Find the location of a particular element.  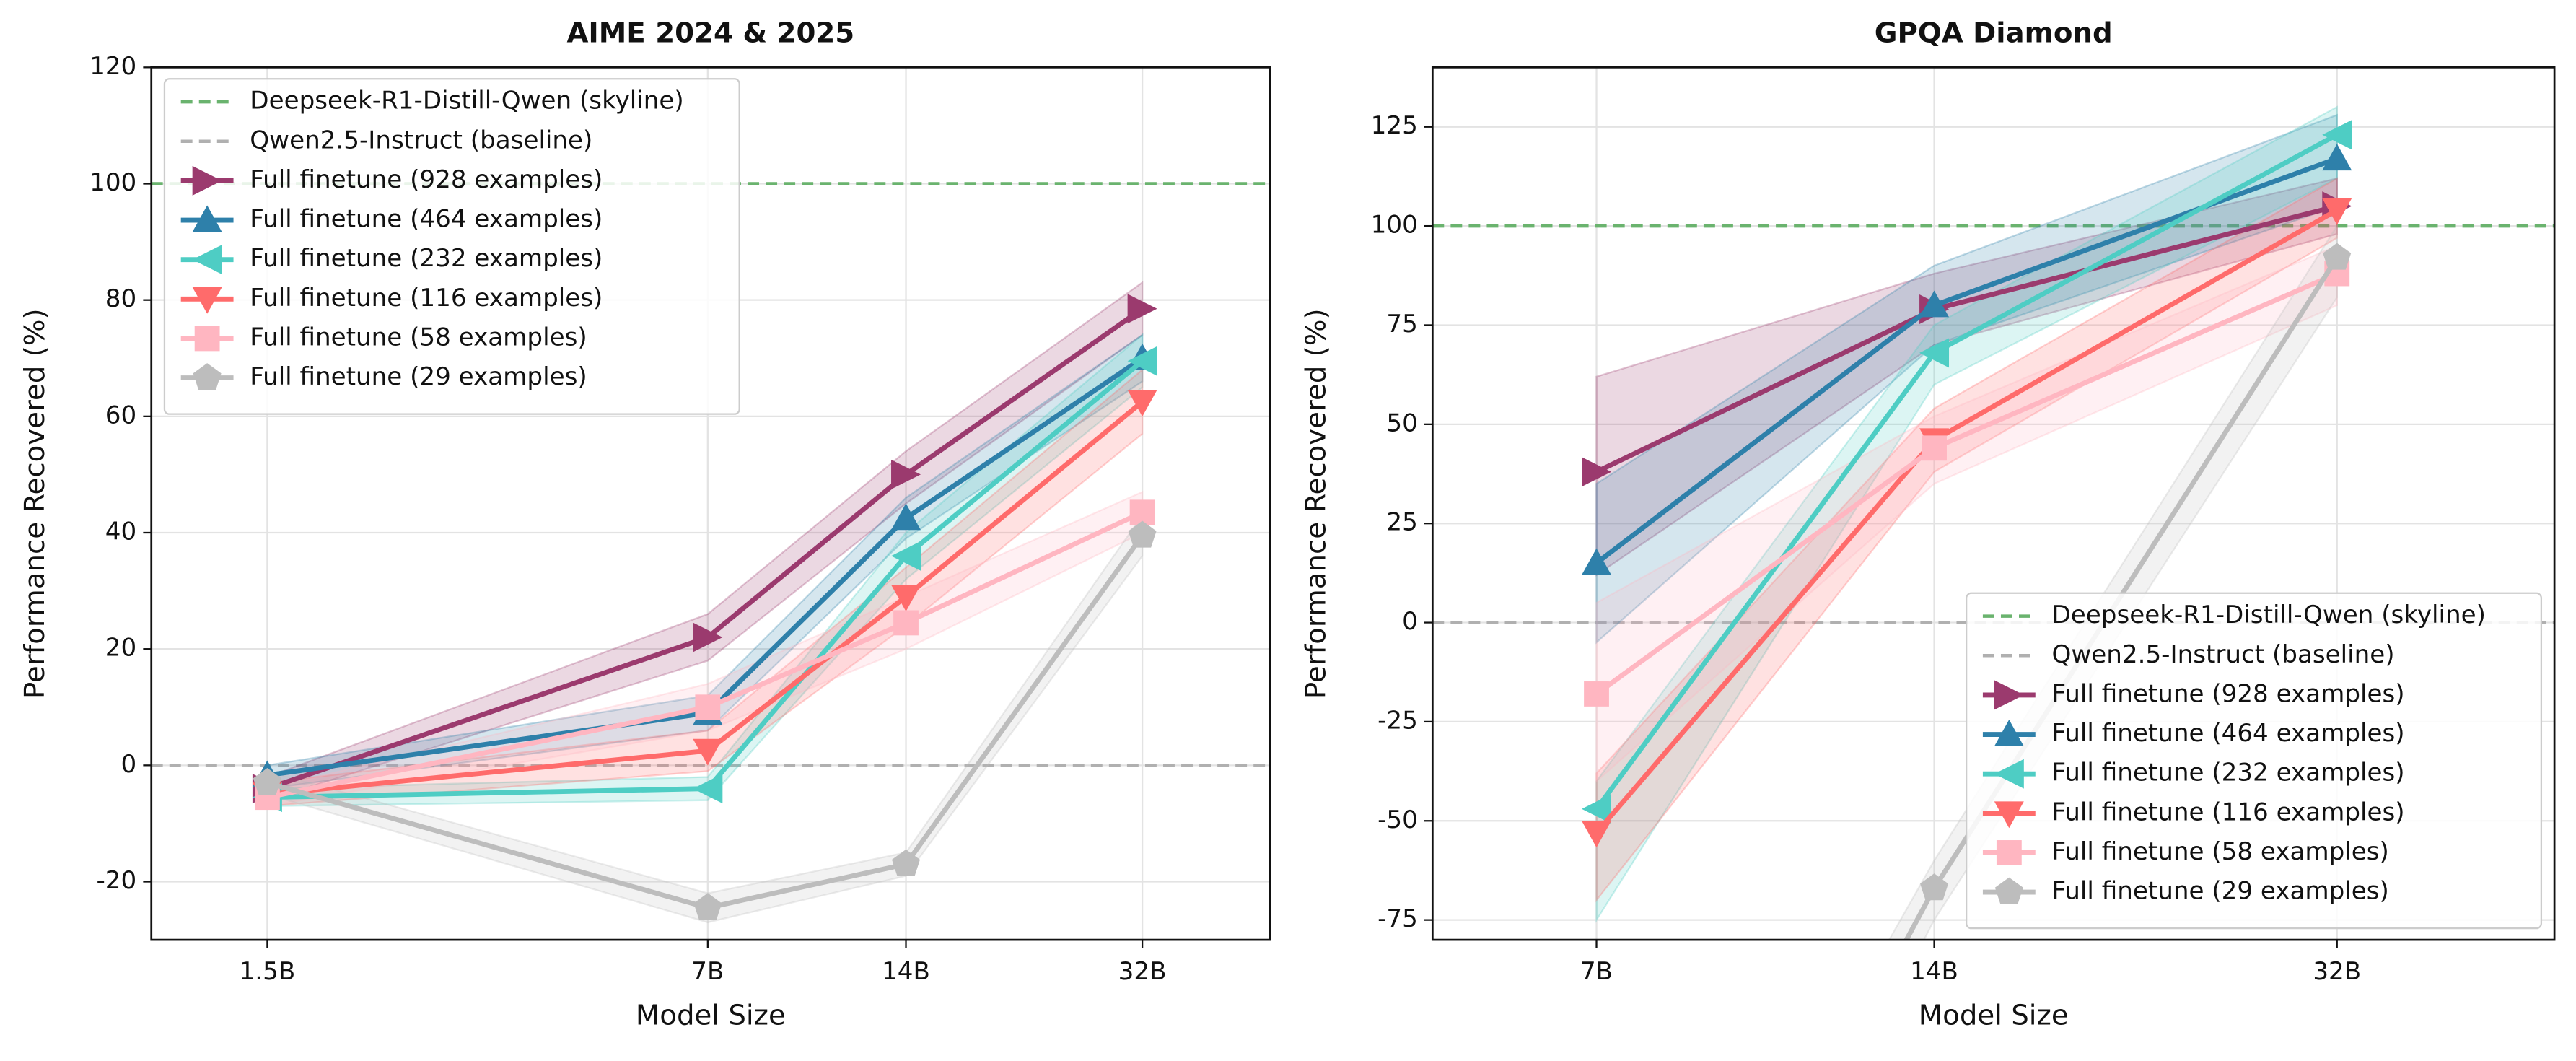

y-tick-label: 50 is located at coordinates (1401, 423).